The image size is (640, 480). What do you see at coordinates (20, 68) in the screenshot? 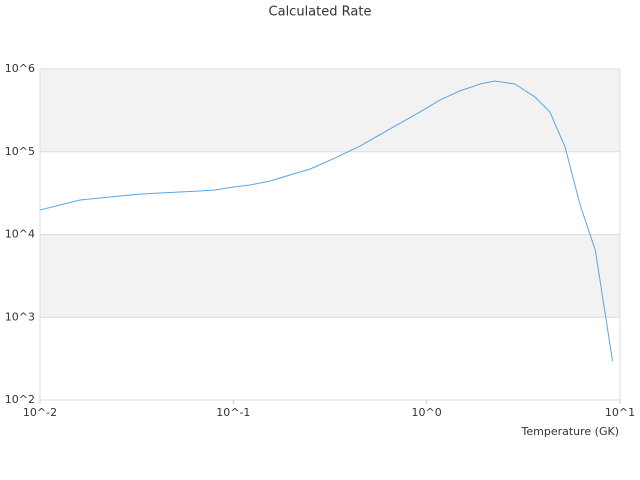
I see `y-tick-label: 10^6` at bounding box center [20, 68].